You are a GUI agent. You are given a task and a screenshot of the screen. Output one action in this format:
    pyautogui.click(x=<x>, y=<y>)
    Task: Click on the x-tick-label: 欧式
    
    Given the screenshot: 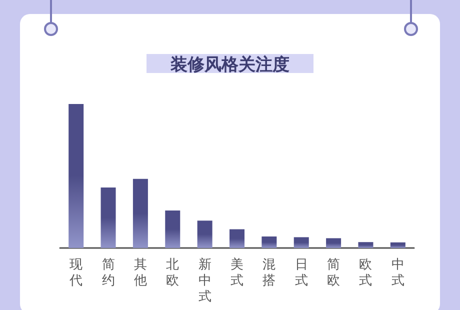 What is the action you would take?
    pyautogui.click(x=365, y=272)
    